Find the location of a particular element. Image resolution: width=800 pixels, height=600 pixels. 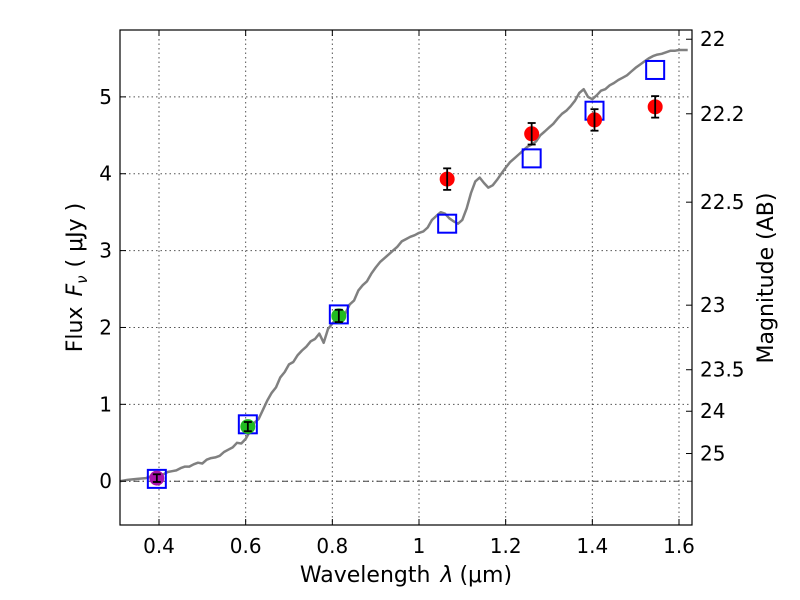

y2-tick-label: 24 is located at coordinates (712, 411).